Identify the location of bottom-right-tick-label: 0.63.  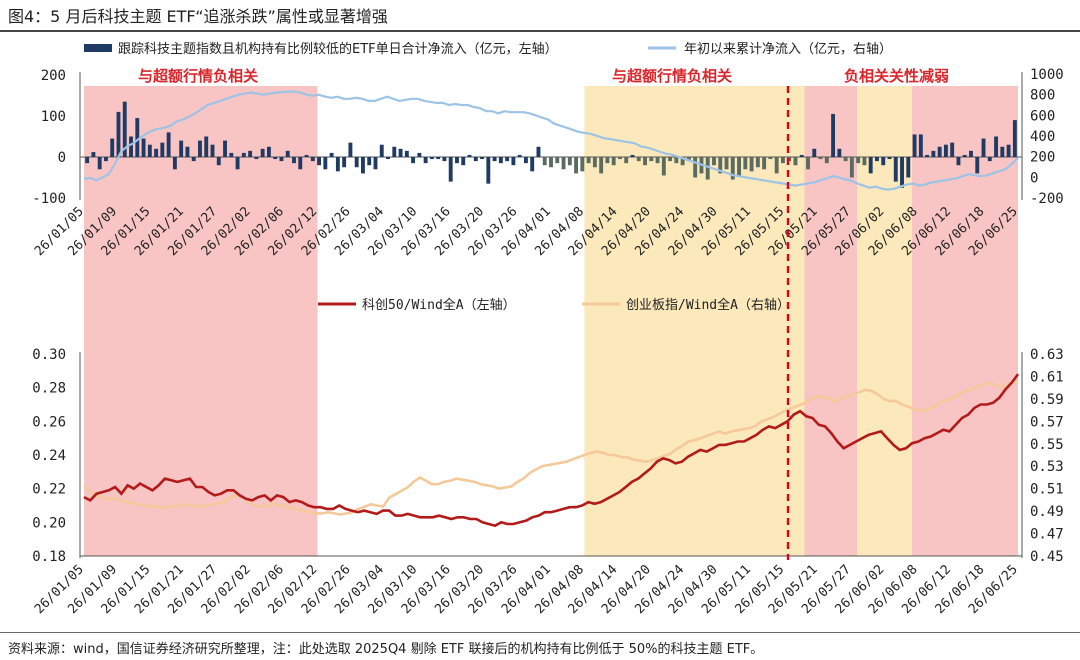
(1047, 355).